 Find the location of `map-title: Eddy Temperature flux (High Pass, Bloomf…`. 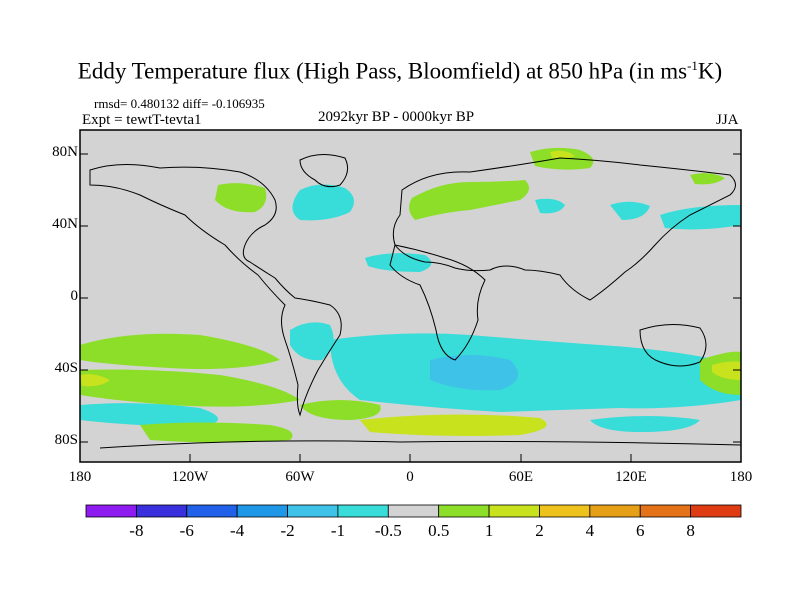

map-title: Eddy Temperature flux (High Pass, Bloomf… is located at coordinates (400, 71).